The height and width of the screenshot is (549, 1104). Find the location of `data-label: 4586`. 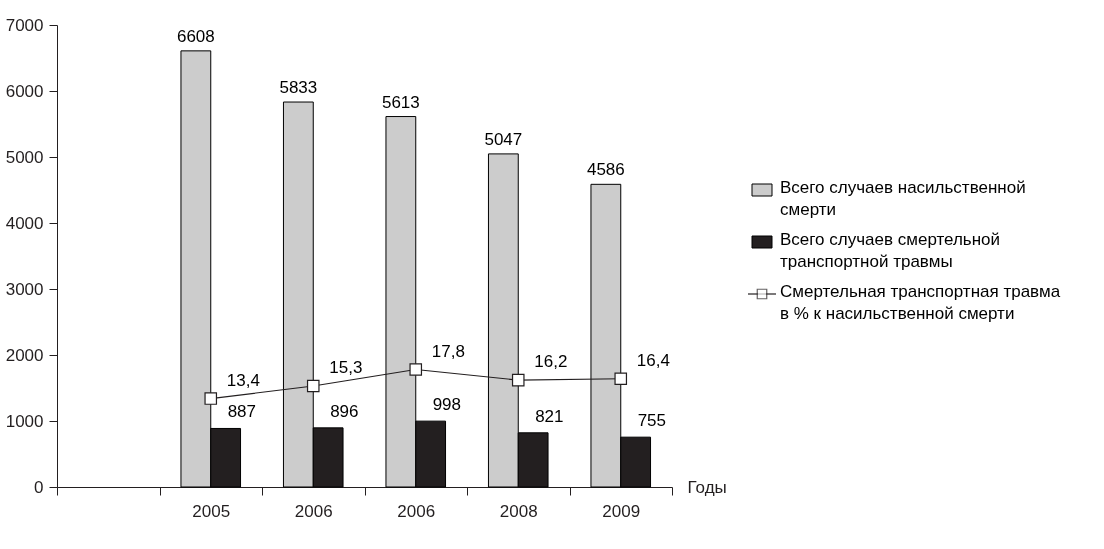

data-label: 4586 is located at coordinates (605, 170).